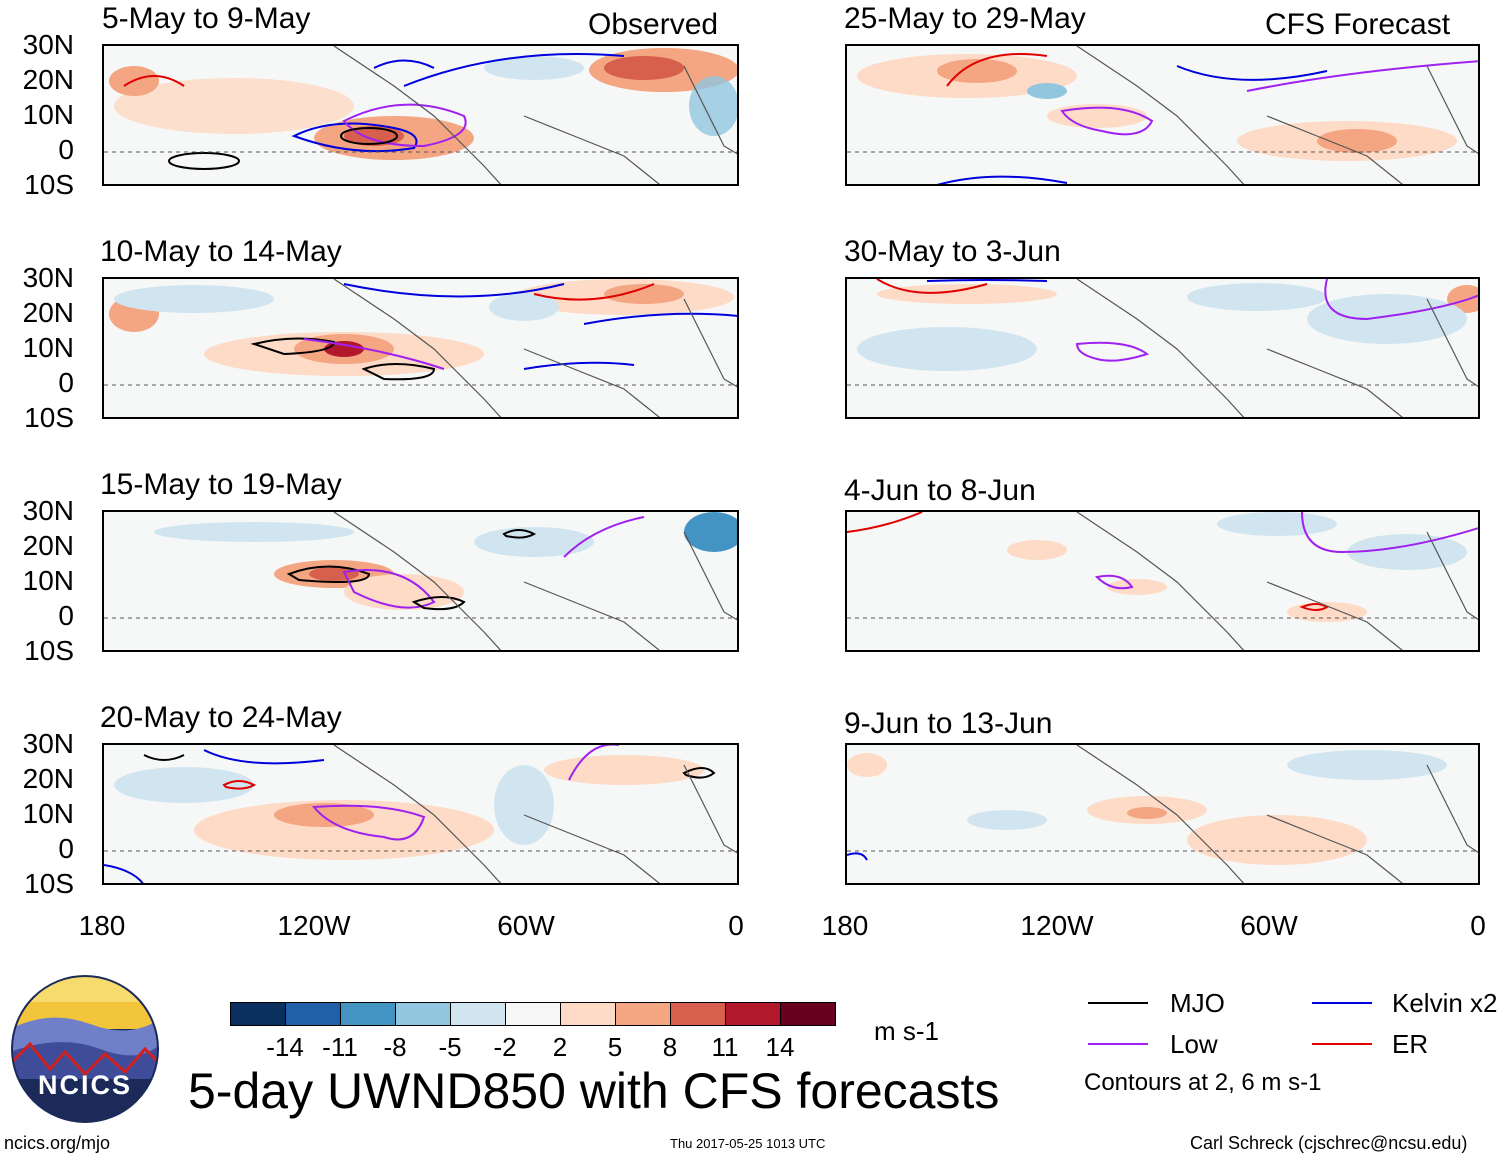 This screenshot has width=1510, height=1158. I want to click on footer-credit: Carl Schreck (cjschrec@ncsu.edu), so click(1329, 1143).